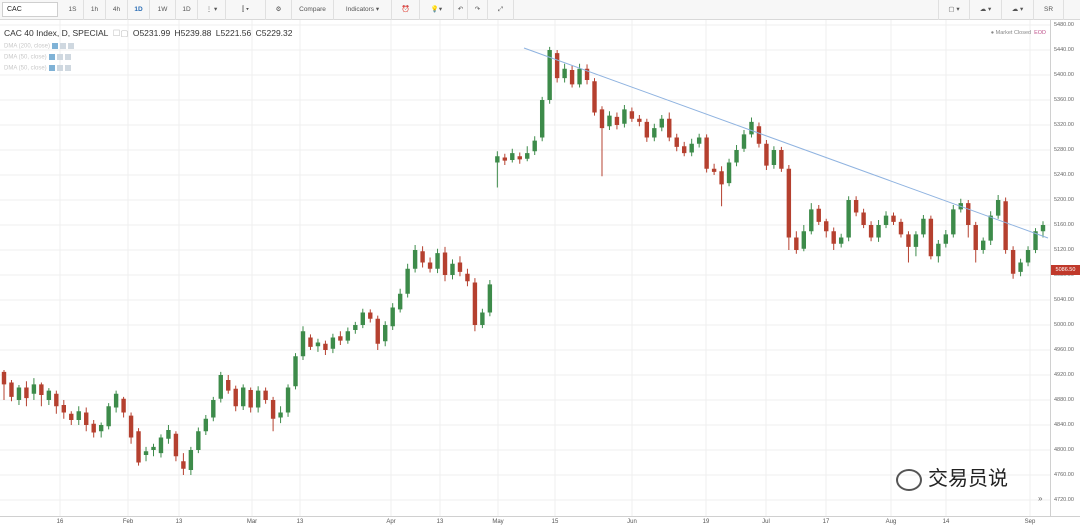  What do you see at coordinates (151, 33) in the screenshot?
I see `legend-open: O5231.99` at bounding box center [151, 33].